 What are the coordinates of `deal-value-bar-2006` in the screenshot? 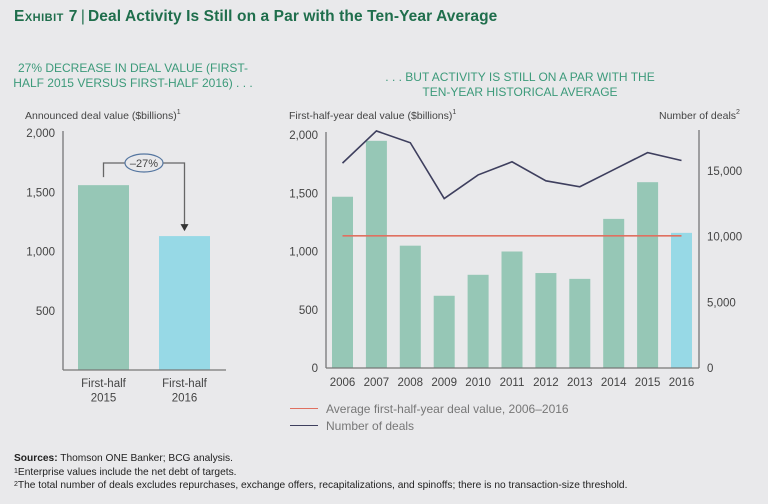 It's located at (342, 282).